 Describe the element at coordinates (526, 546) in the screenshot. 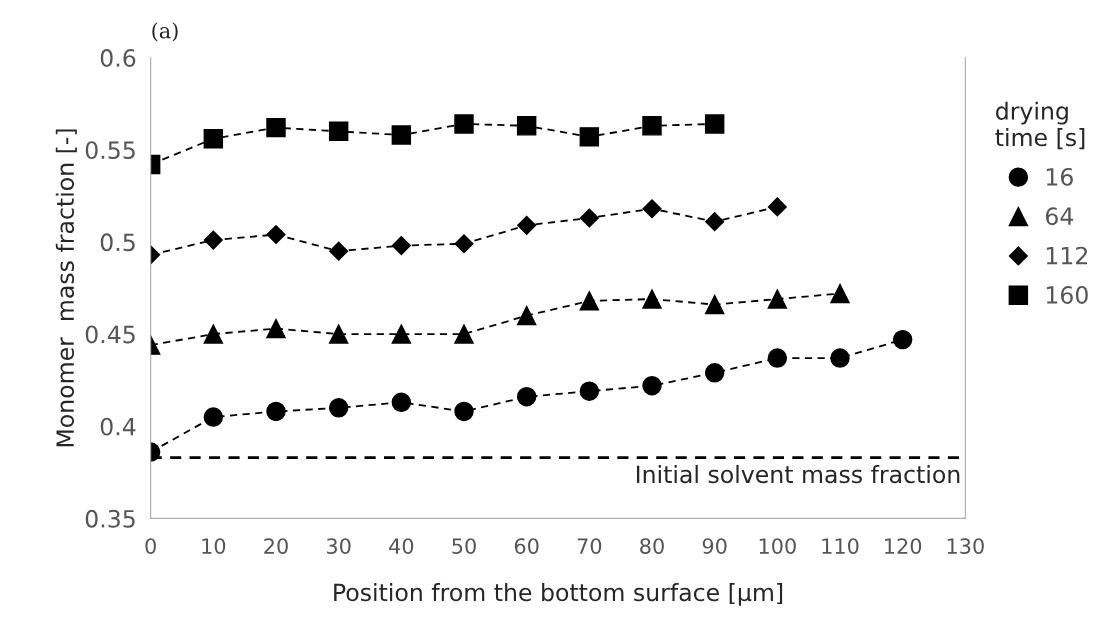

I see `x-tick-label: 60` at that location.